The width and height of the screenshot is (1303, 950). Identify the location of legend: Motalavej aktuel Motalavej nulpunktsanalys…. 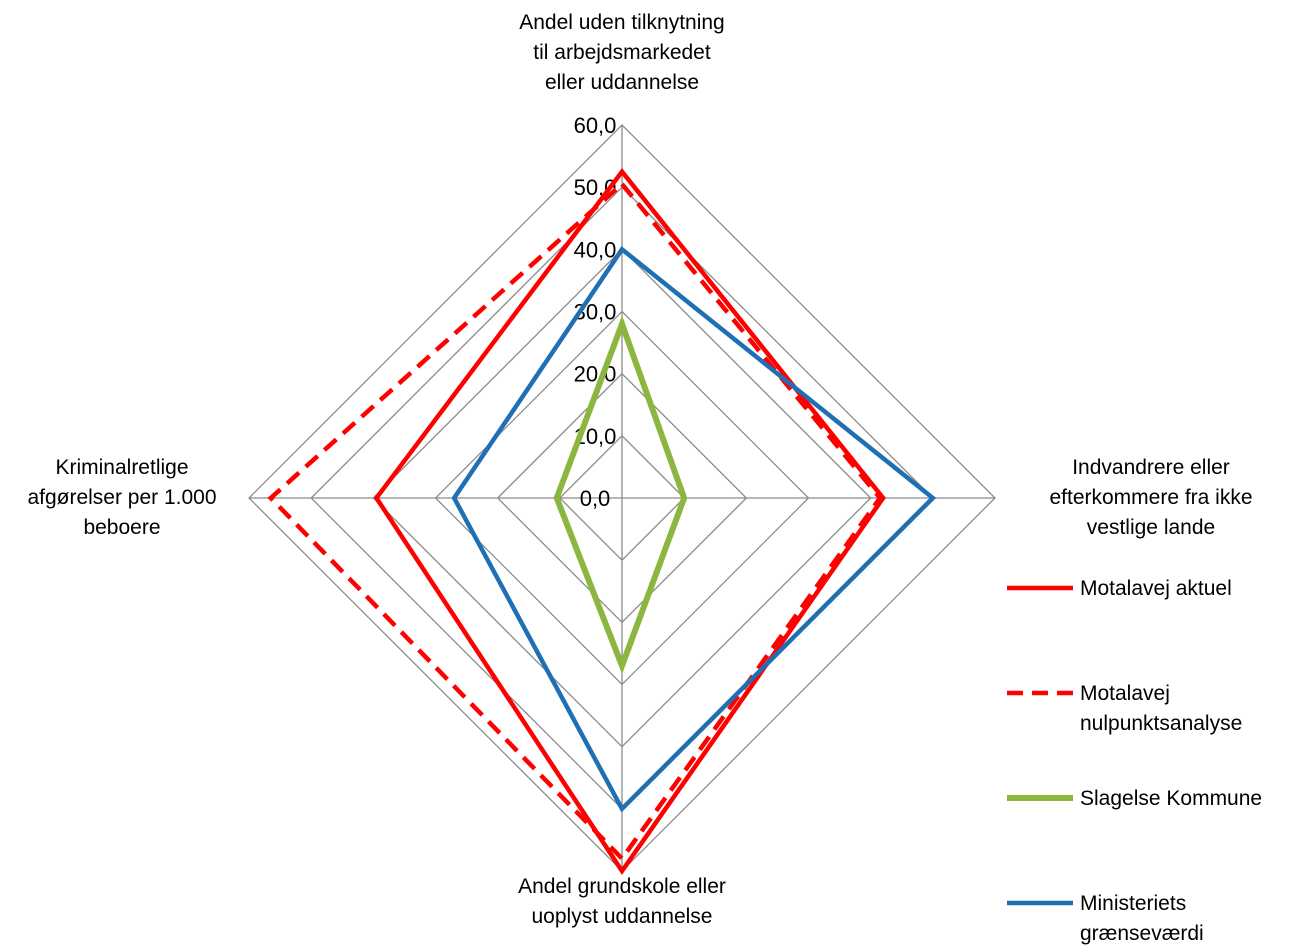
(1134, 761).